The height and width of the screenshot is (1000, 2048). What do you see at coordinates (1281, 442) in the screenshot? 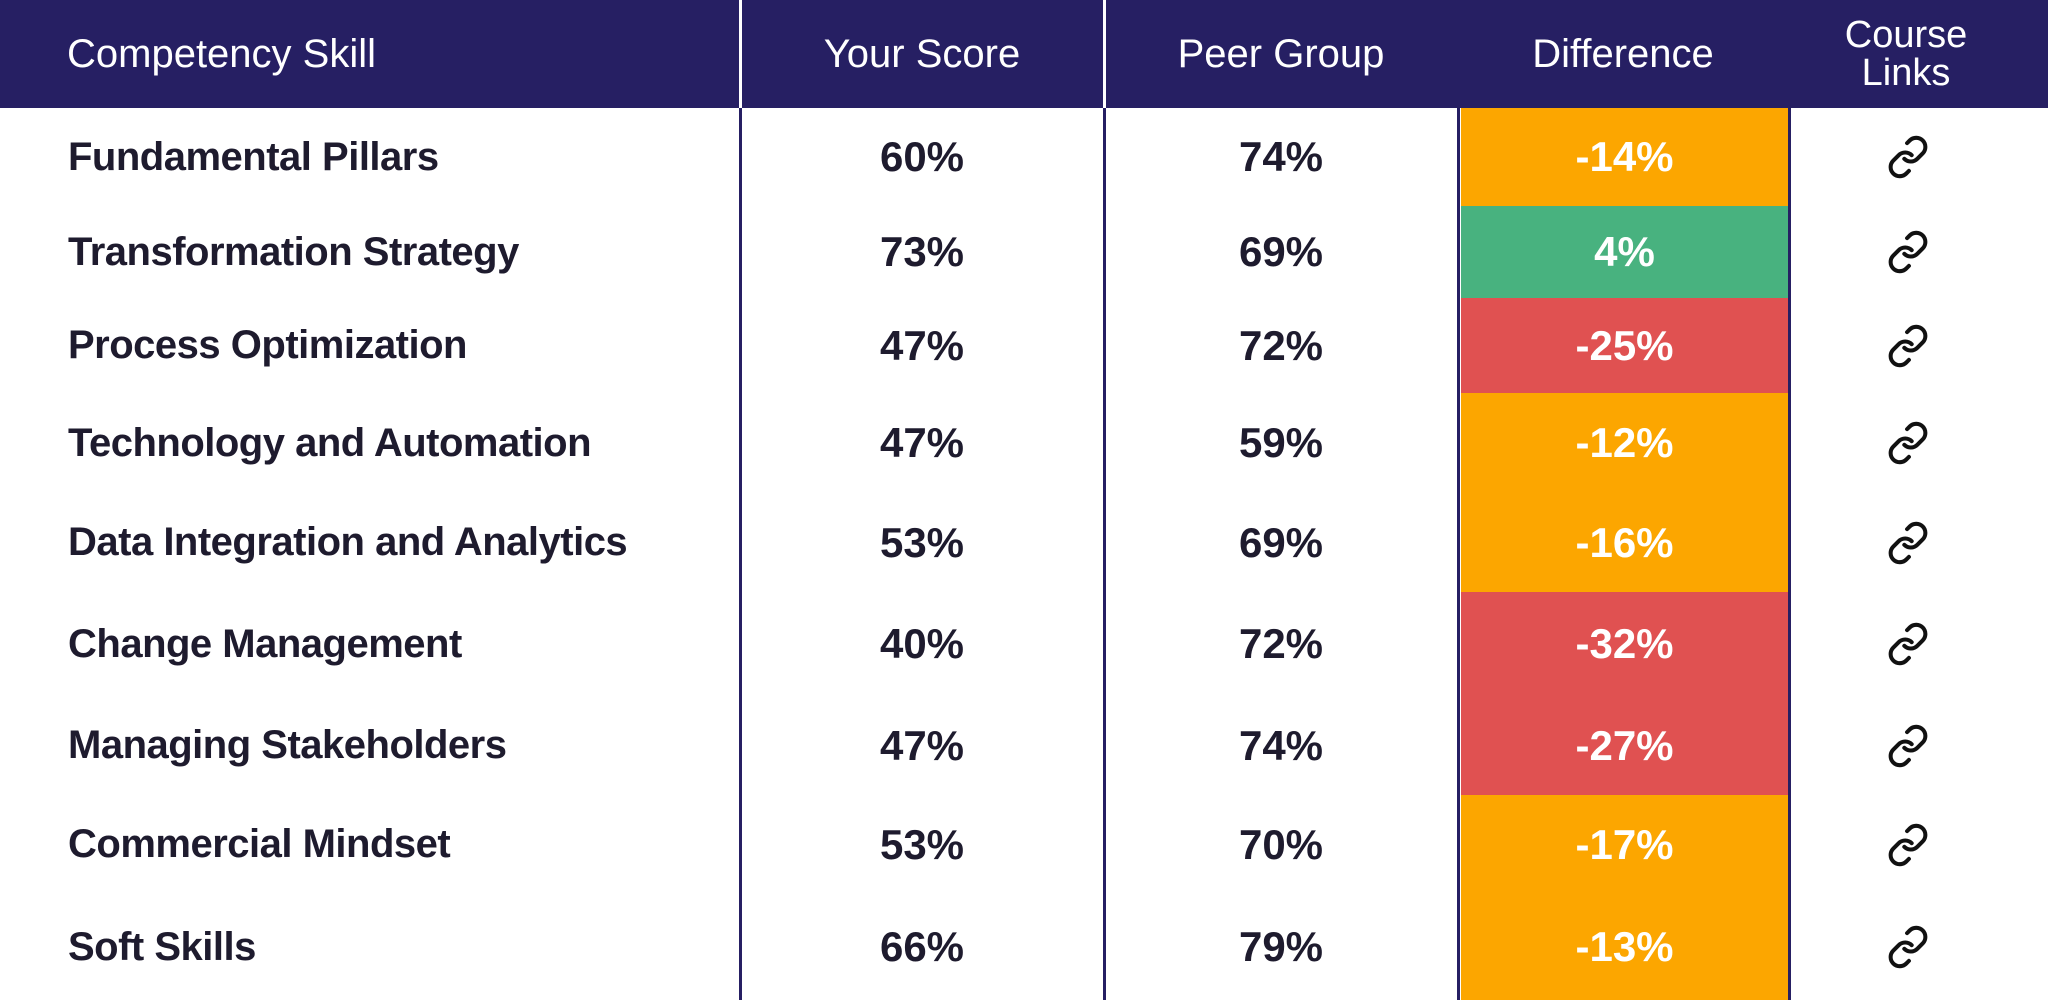
I see `peer-group-score: 59%` at bounding box center [1281, 442].